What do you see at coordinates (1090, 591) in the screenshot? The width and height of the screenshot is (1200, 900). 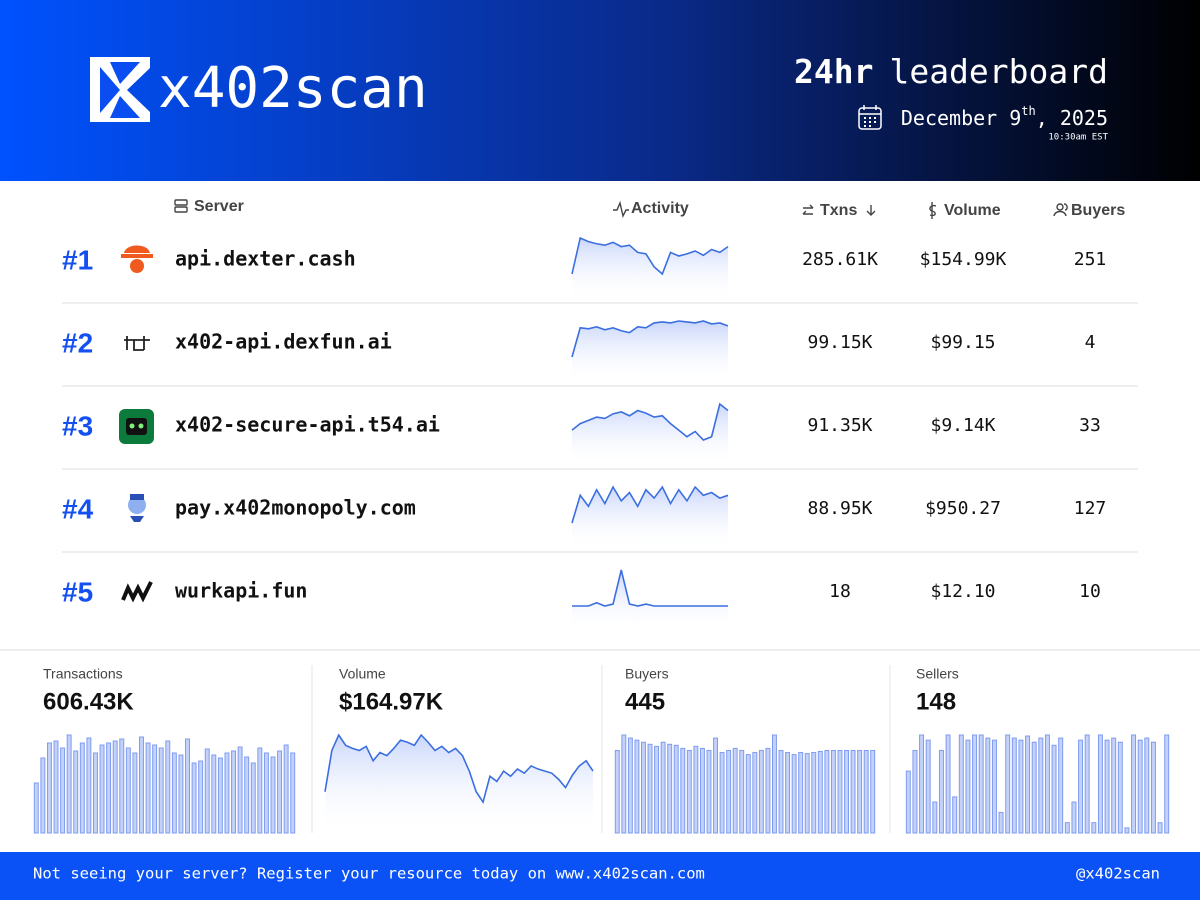 I see `buyers: 10` at bounding box center [1090, 591].